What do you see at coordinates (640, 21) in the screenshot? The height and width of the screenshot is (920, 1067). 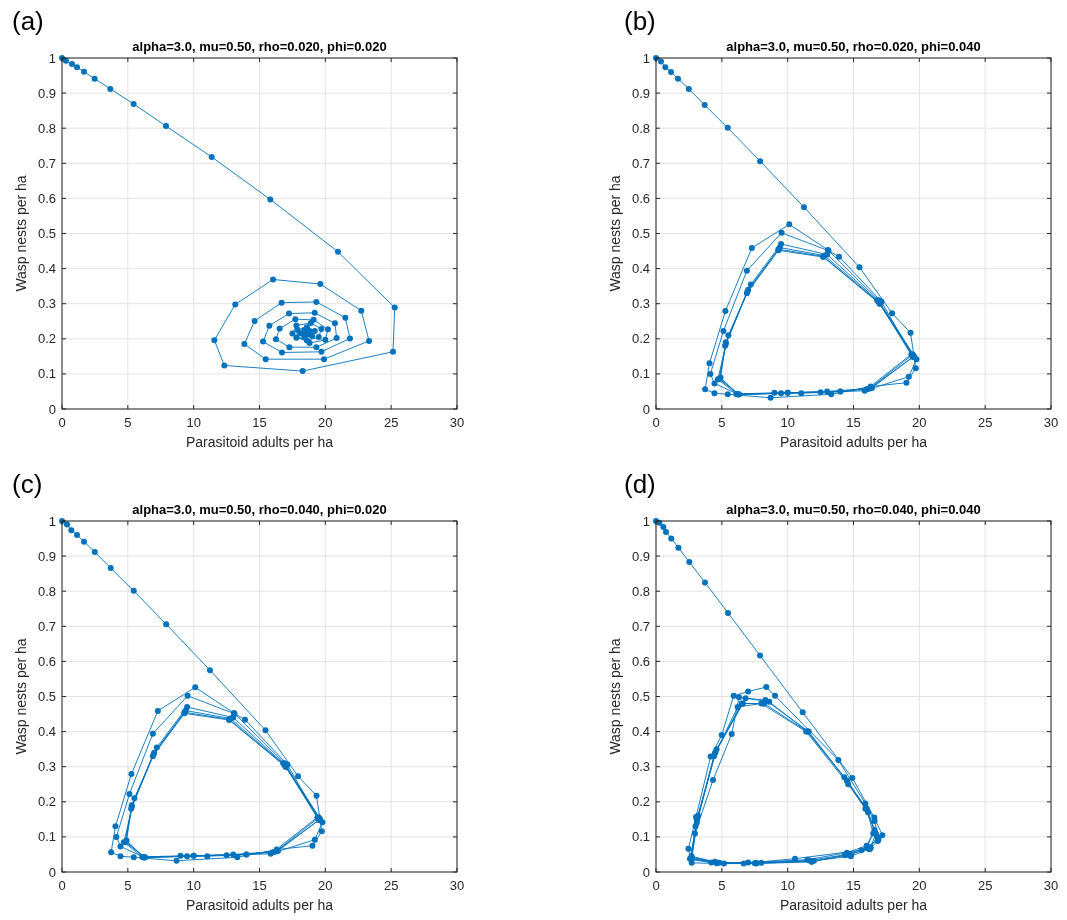 I see `text: (b)` at bounding box center [640, 21].